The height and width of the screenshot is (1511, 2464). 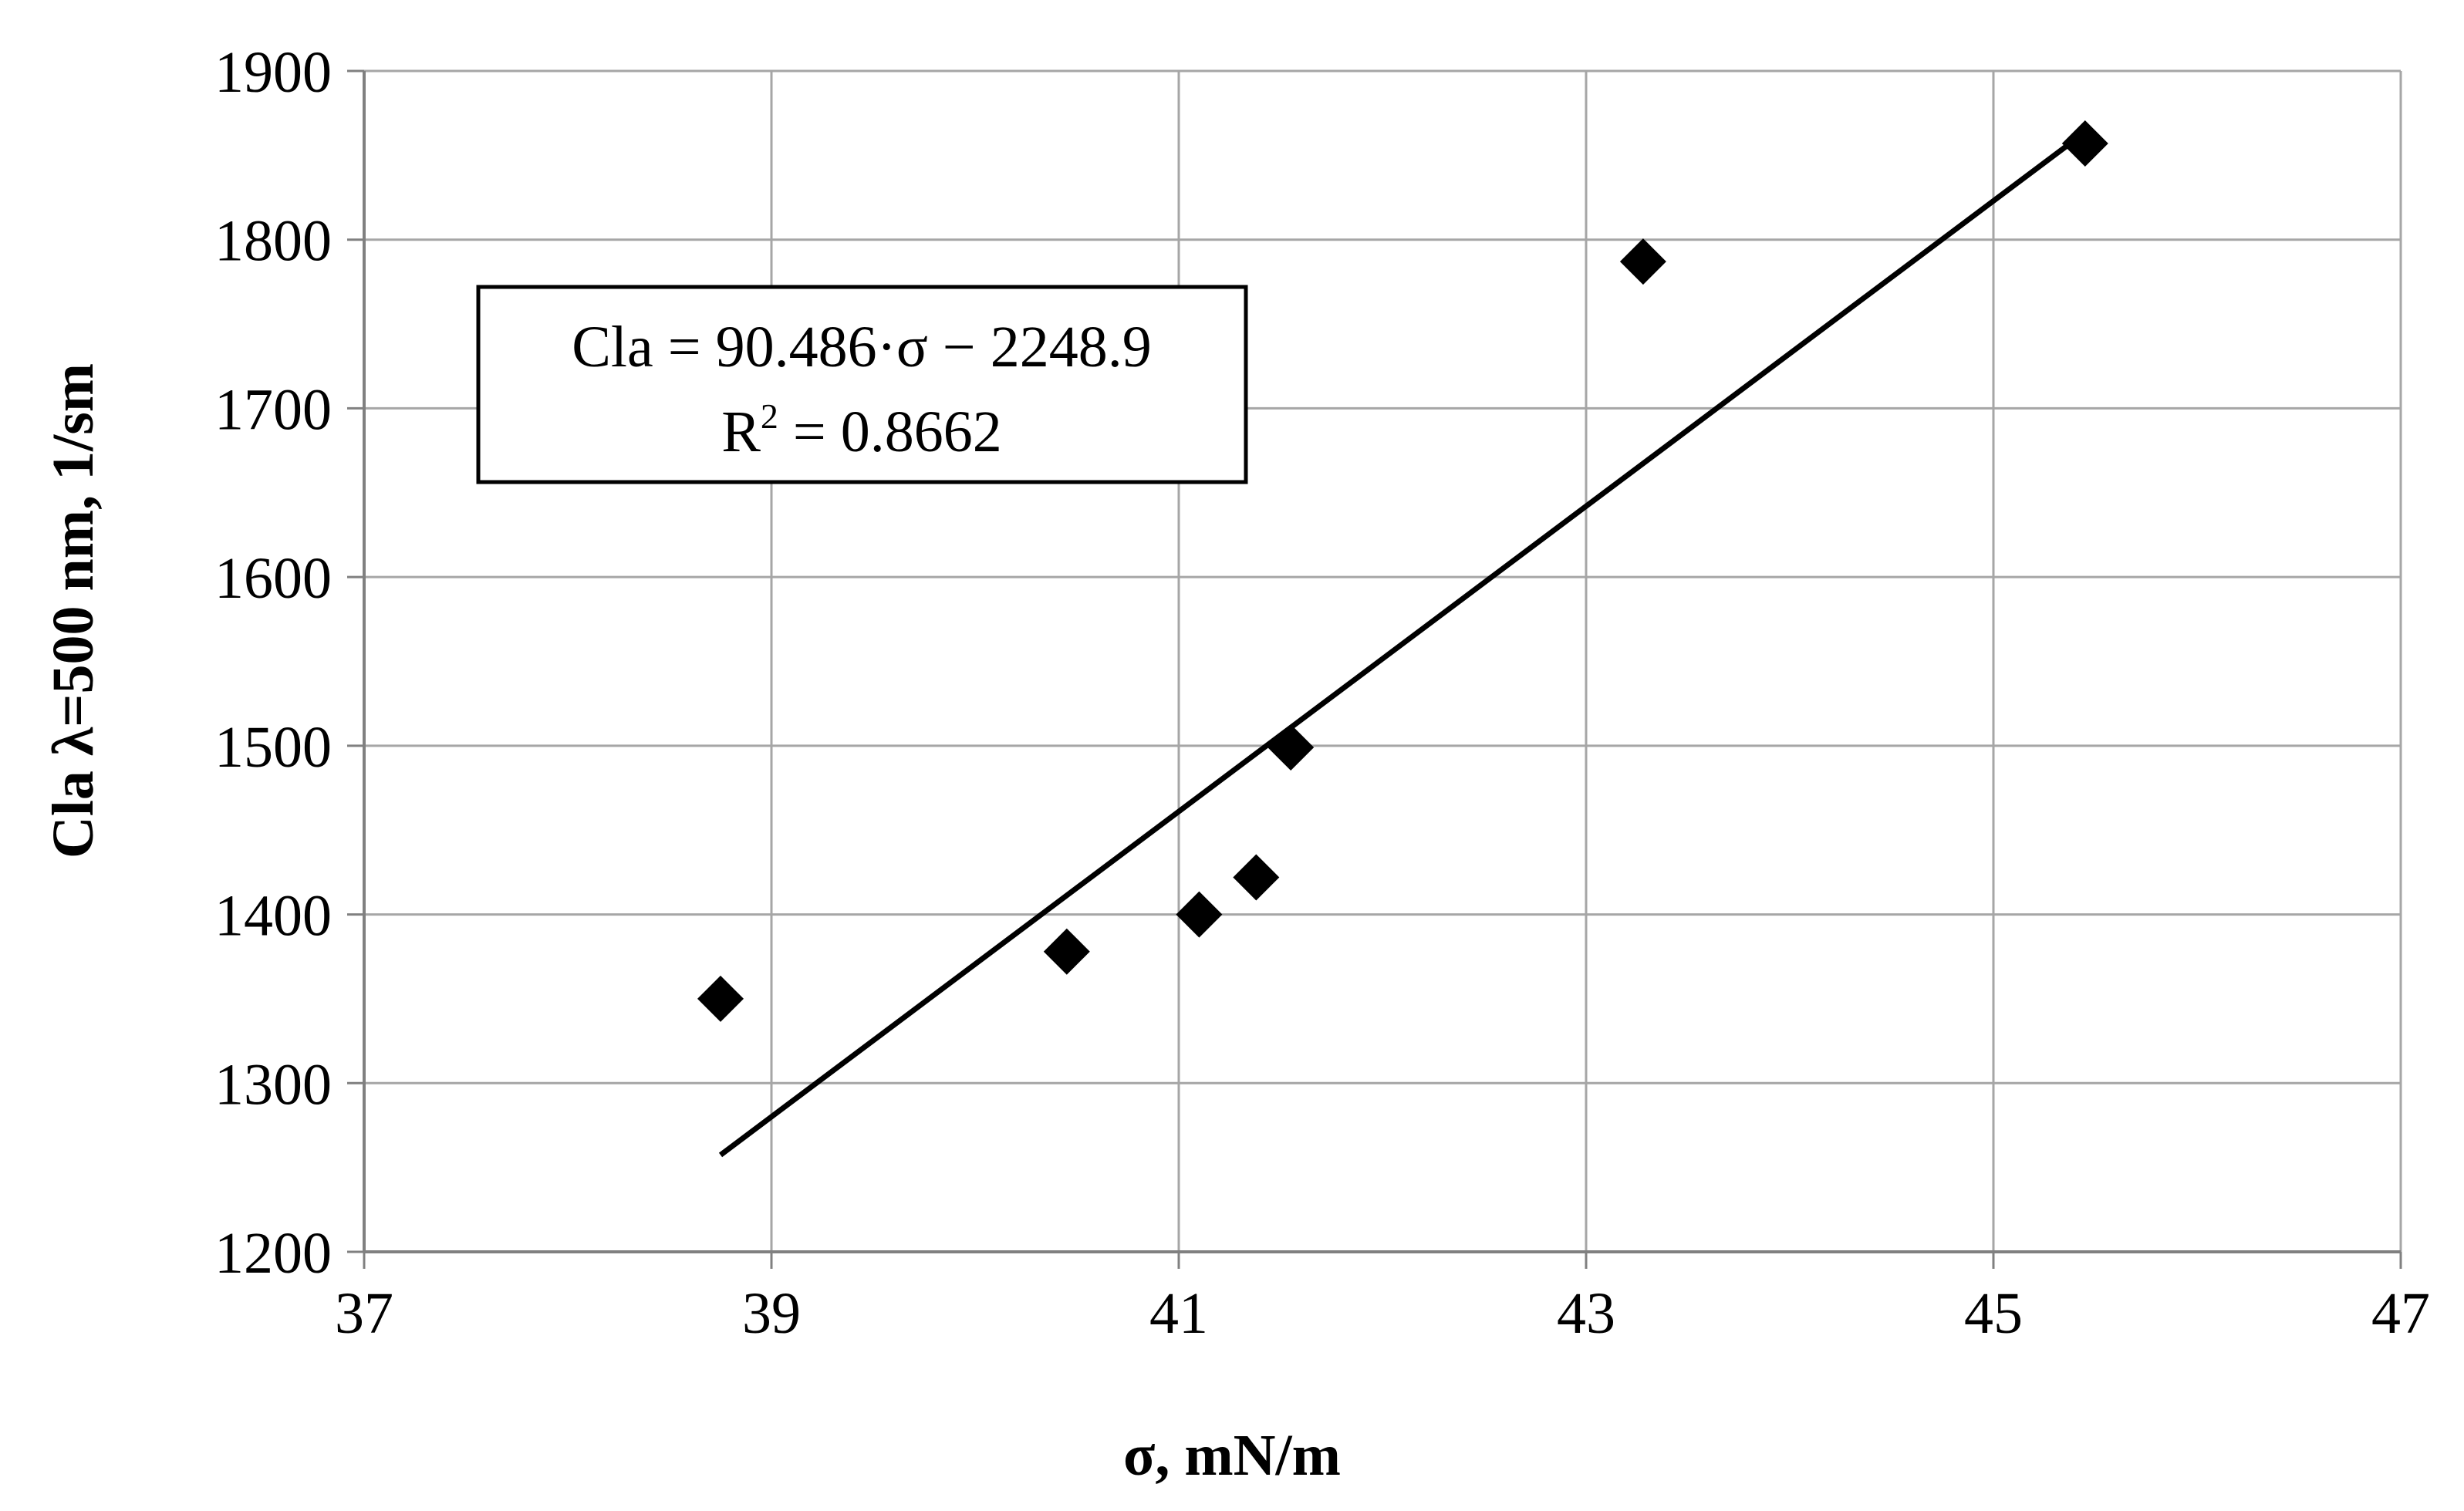 What do you see at coordinates (1586, 1313) in the screenshot?
I see `x-tick-label: 43` at bounding box center [1586, 1313].